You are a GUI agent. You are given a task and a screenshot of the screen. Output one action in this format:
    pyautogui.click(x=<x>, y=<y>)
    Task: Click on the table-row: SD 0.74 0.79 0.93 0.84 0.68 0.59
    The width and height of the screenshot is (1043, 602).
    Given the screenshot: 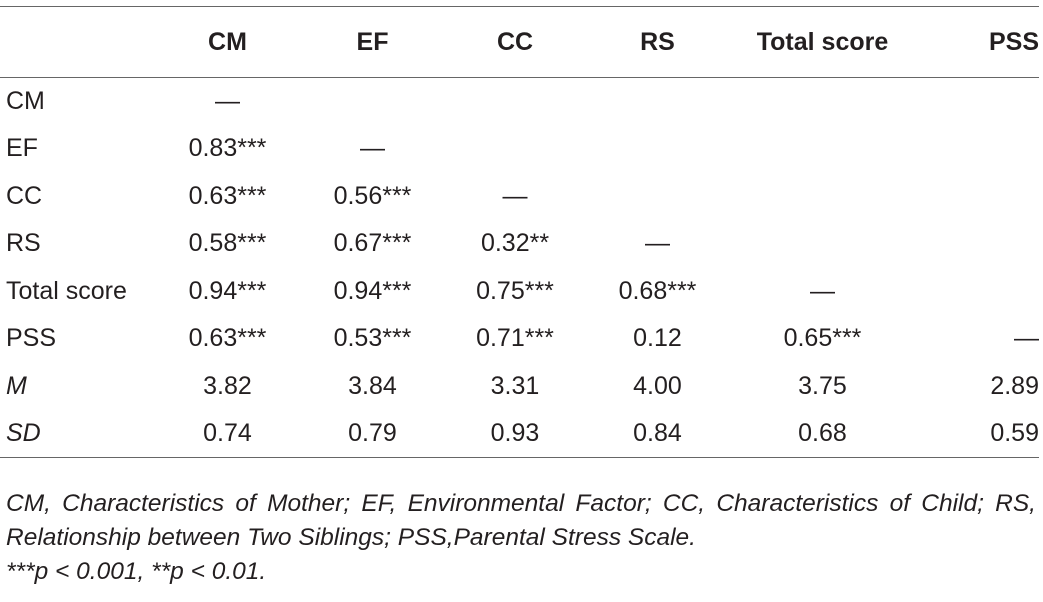 What is the action you would take?
    pyautogui.click(x=519, y=434)
    